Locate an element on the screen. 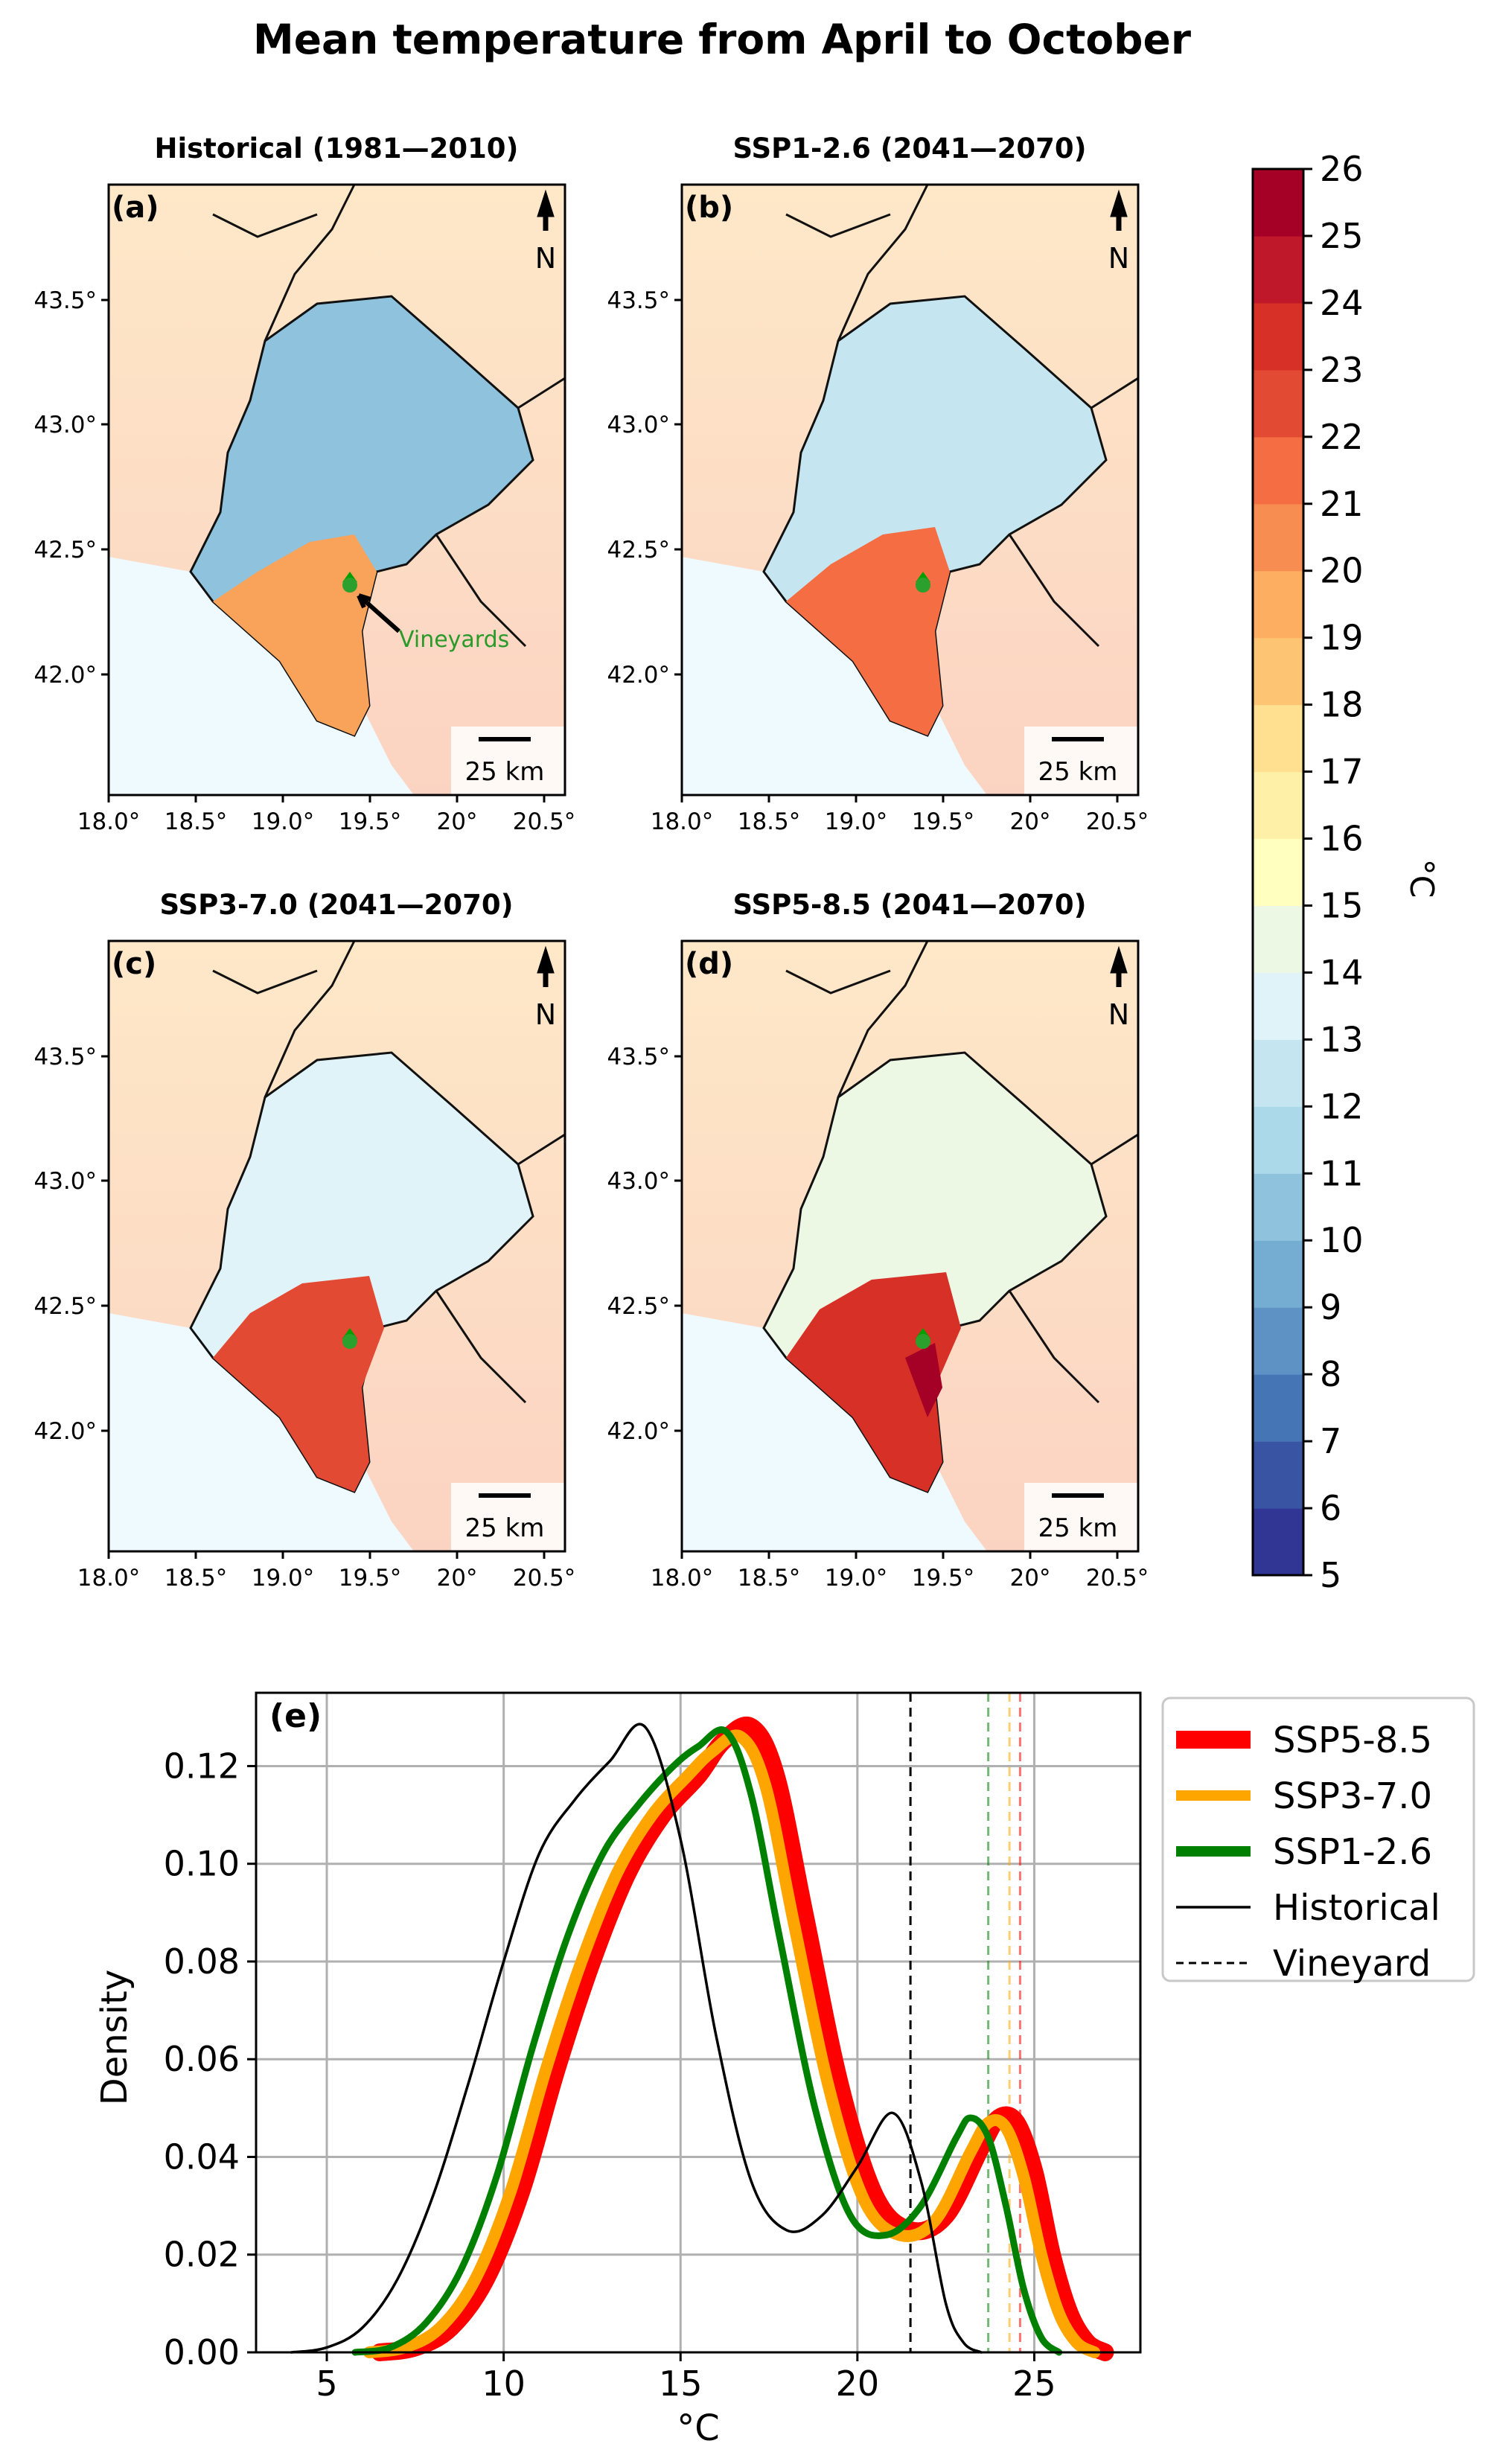 This screenshot has height=2464, width=1488. x-tick-label: 20 is located at coordinates (858, 2384).